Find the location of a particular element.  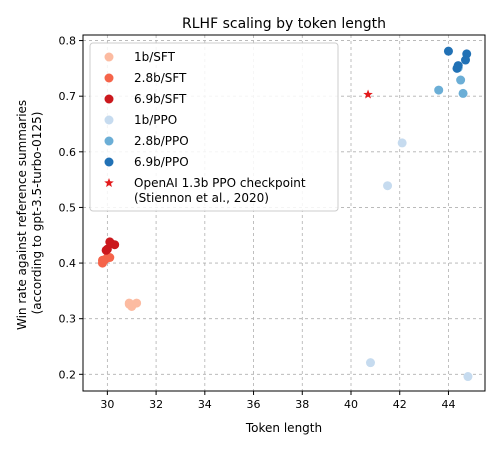

legend-entry: 2.8b/SFT is located at coordinates (160, 78).